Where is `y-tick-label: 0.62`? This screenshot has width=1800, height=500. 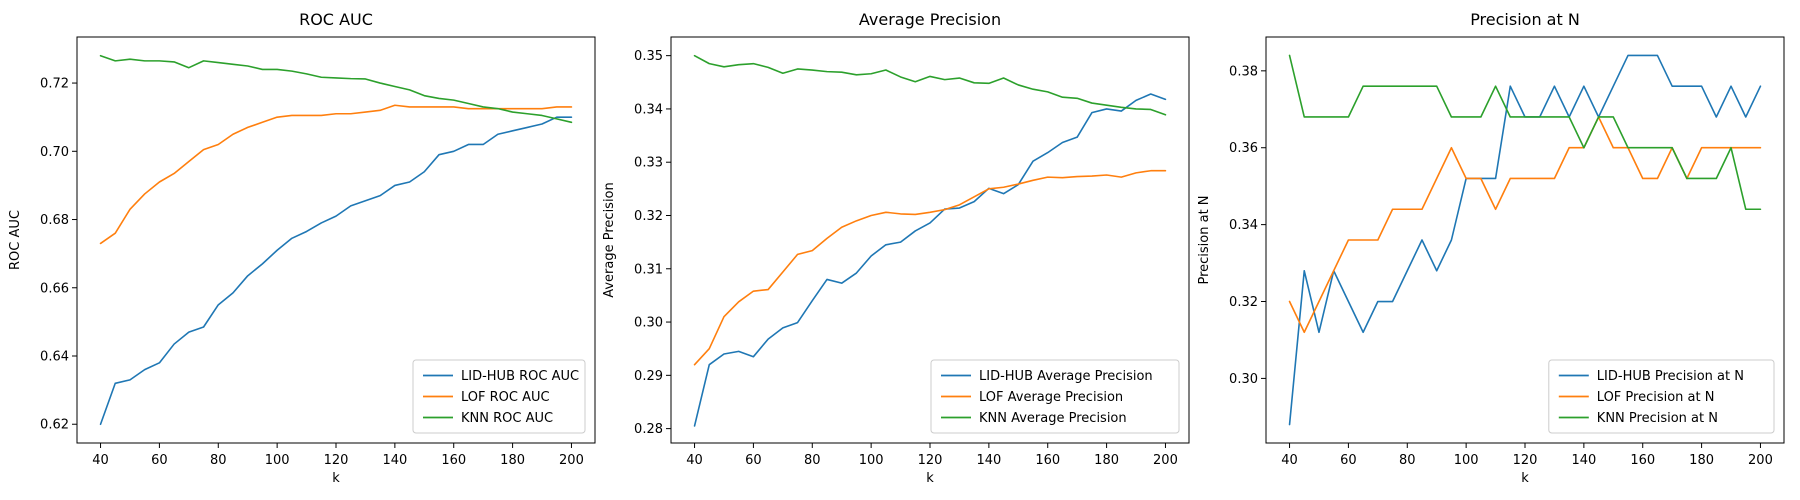
y-tick-label: 0.62 is located at coordinates (54, 425).